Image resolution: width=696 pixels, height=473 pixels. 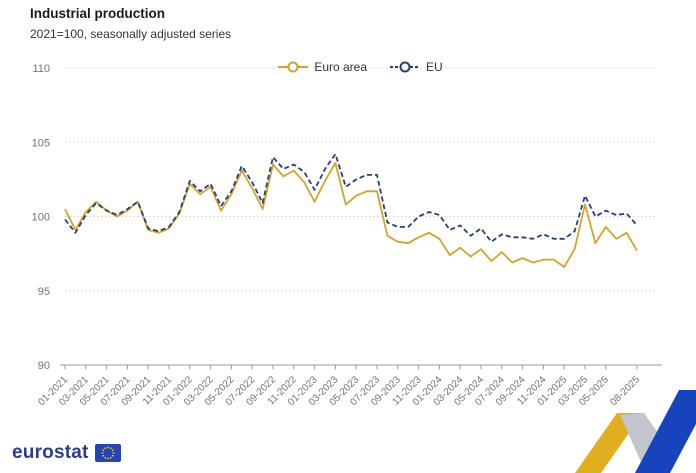 What do you see at coordinates (635, 431) in the screenshot?
I see `eurostat-ribbon-logo` at bounding box center [635, 431].